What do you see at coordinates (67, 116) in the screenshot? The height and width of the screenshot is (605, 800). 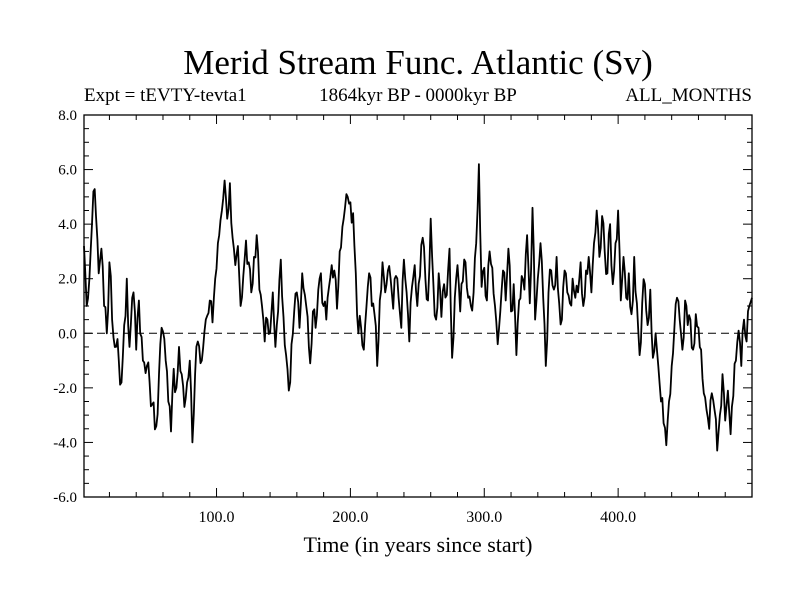 I see `y-tick-label: 8.0` at bounding box center [67, 116].